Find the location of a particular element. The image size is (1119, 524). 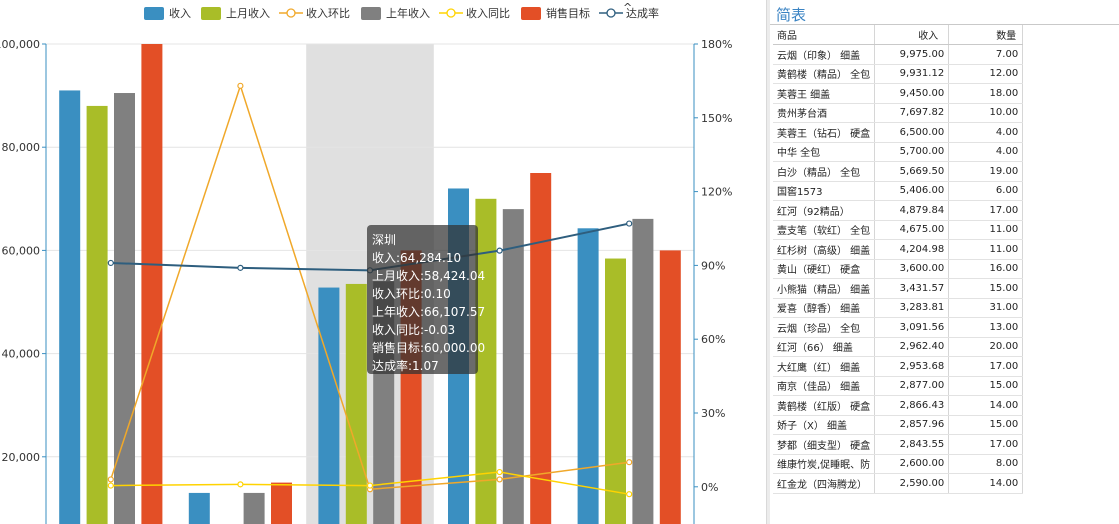

revenue-cell: 4,204.98 is located at coordinates (912, 249).